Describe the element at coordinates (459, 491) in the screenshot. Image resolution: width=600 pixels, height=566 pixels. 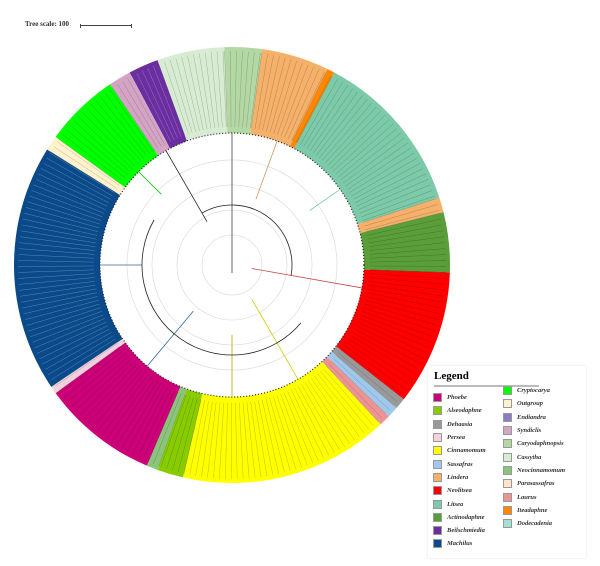
I see `legend-label: Neolitsea` at that location.